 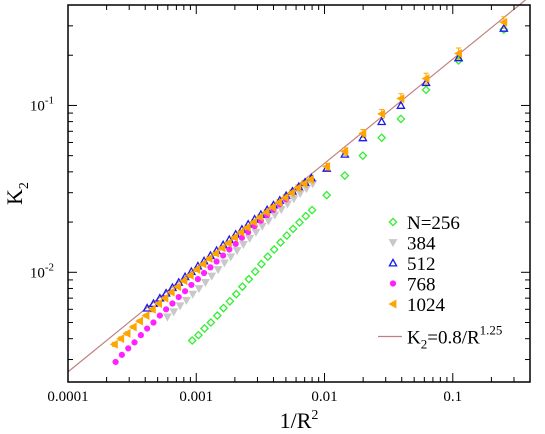 What do you see at coordinates (42, 104) in the screenshot?
I see `y-tick-label: 10⁻¹` at bounding box center [42, 104].